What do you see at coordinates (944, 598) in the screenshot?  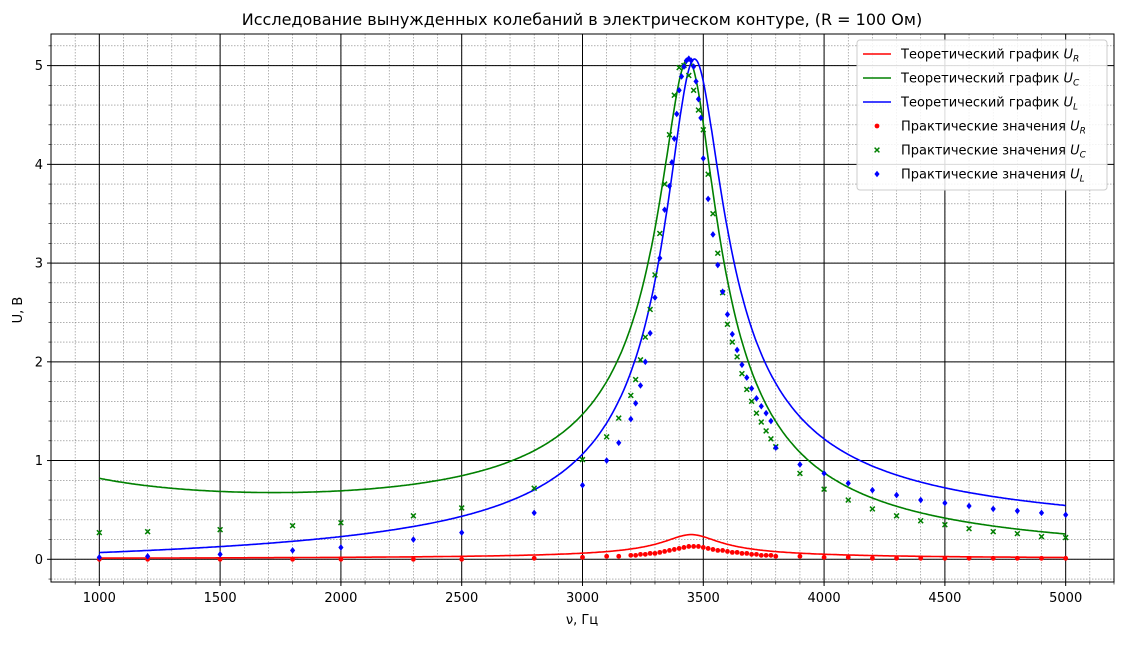 I see `x-tick-label: 4500` at bounding box center [944, 598].